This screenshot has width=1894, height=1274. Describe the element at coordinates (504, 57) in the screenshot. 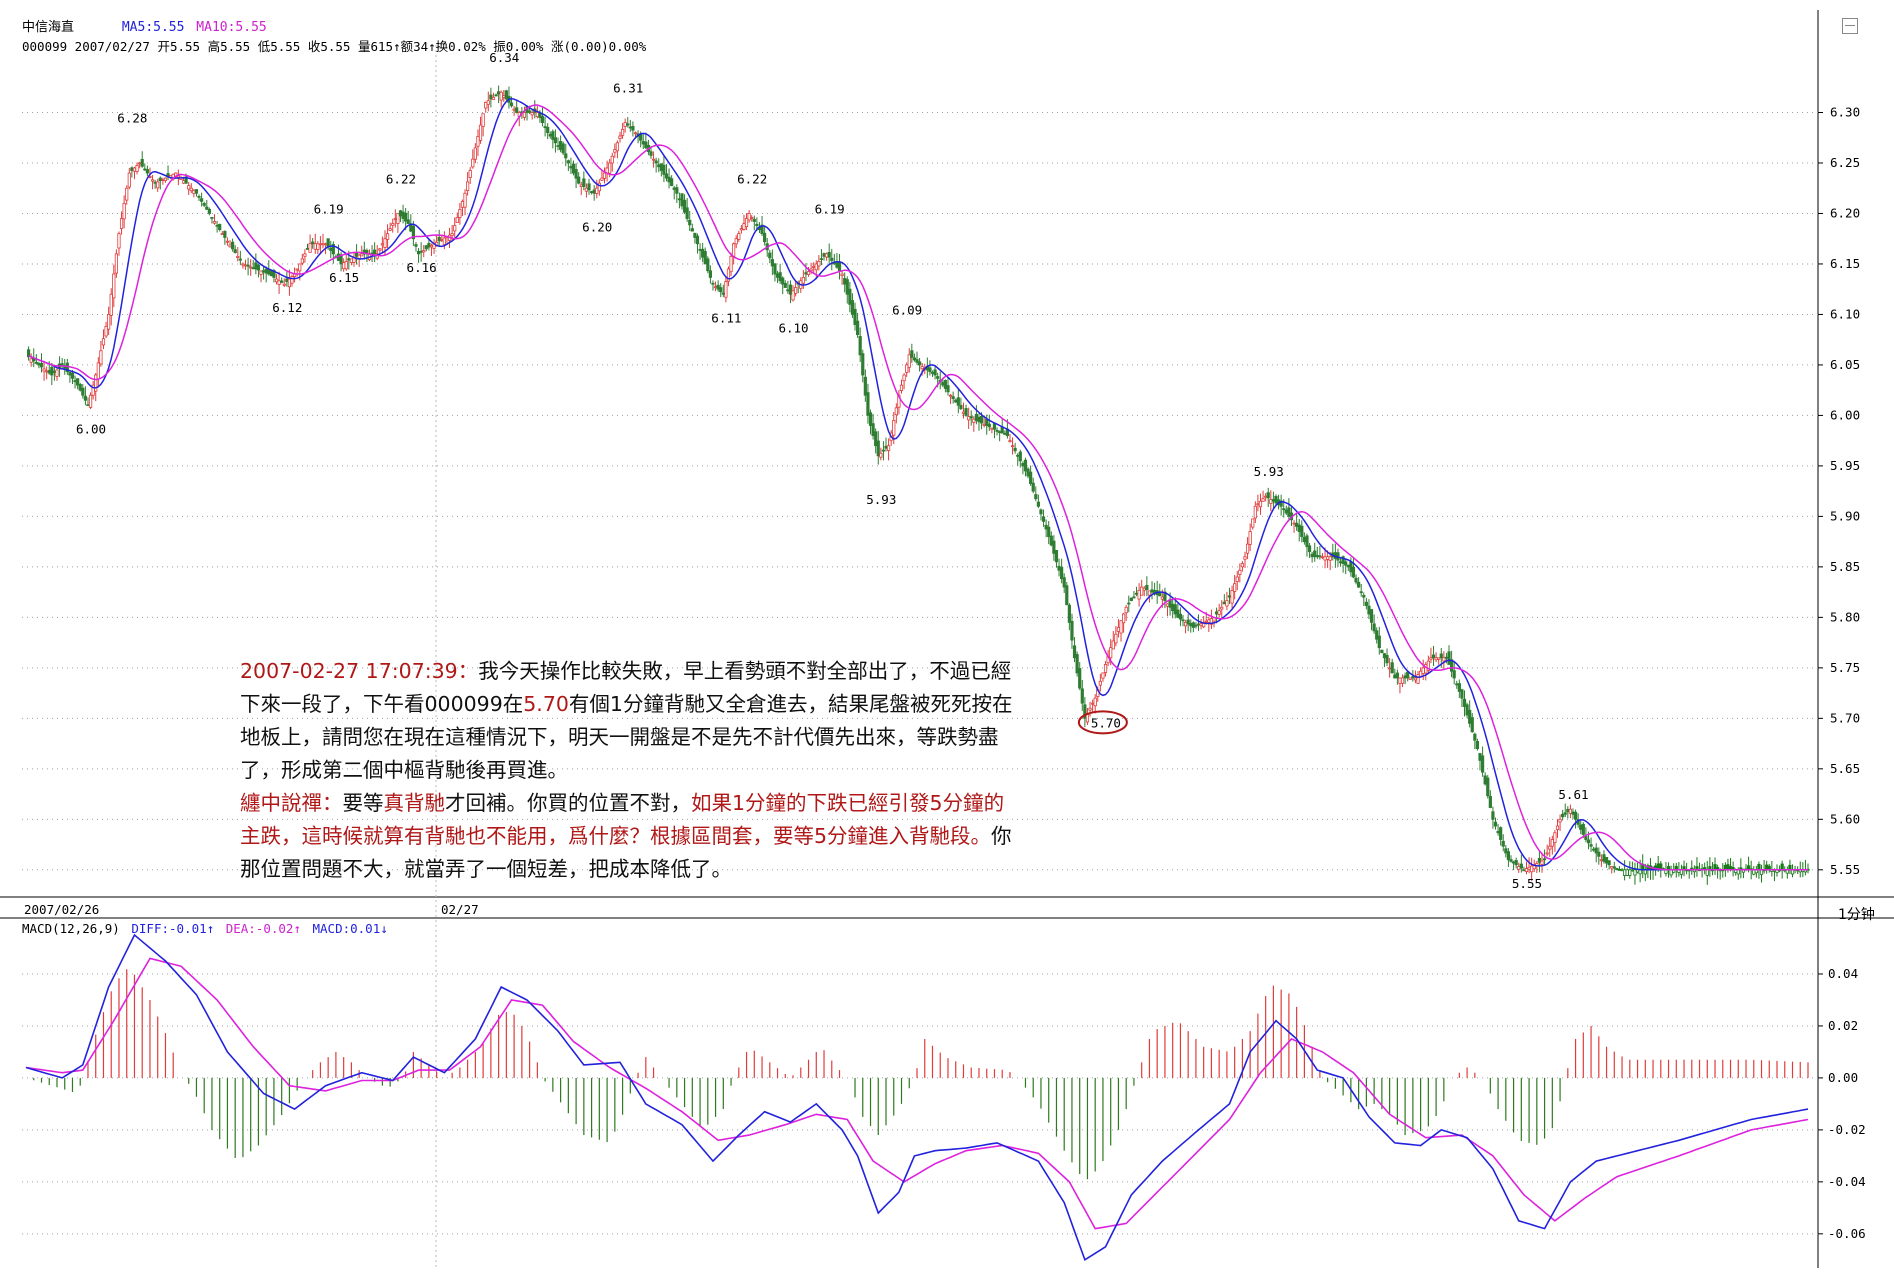

I see `price-annotation: 6.34` at that location.